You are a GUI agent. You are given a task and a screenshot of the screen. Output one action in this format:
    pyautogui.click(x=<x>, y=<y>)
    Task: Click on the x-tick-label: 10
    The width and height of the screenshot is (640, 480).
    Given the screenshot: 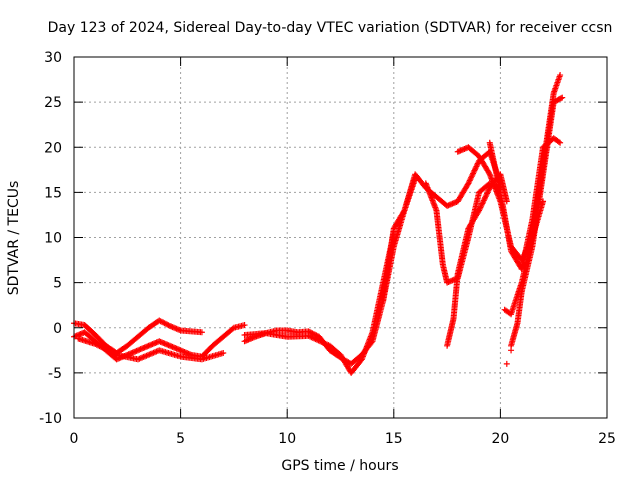 What is the action you would take?
    pyautogui.click(x=287, y=439)
    